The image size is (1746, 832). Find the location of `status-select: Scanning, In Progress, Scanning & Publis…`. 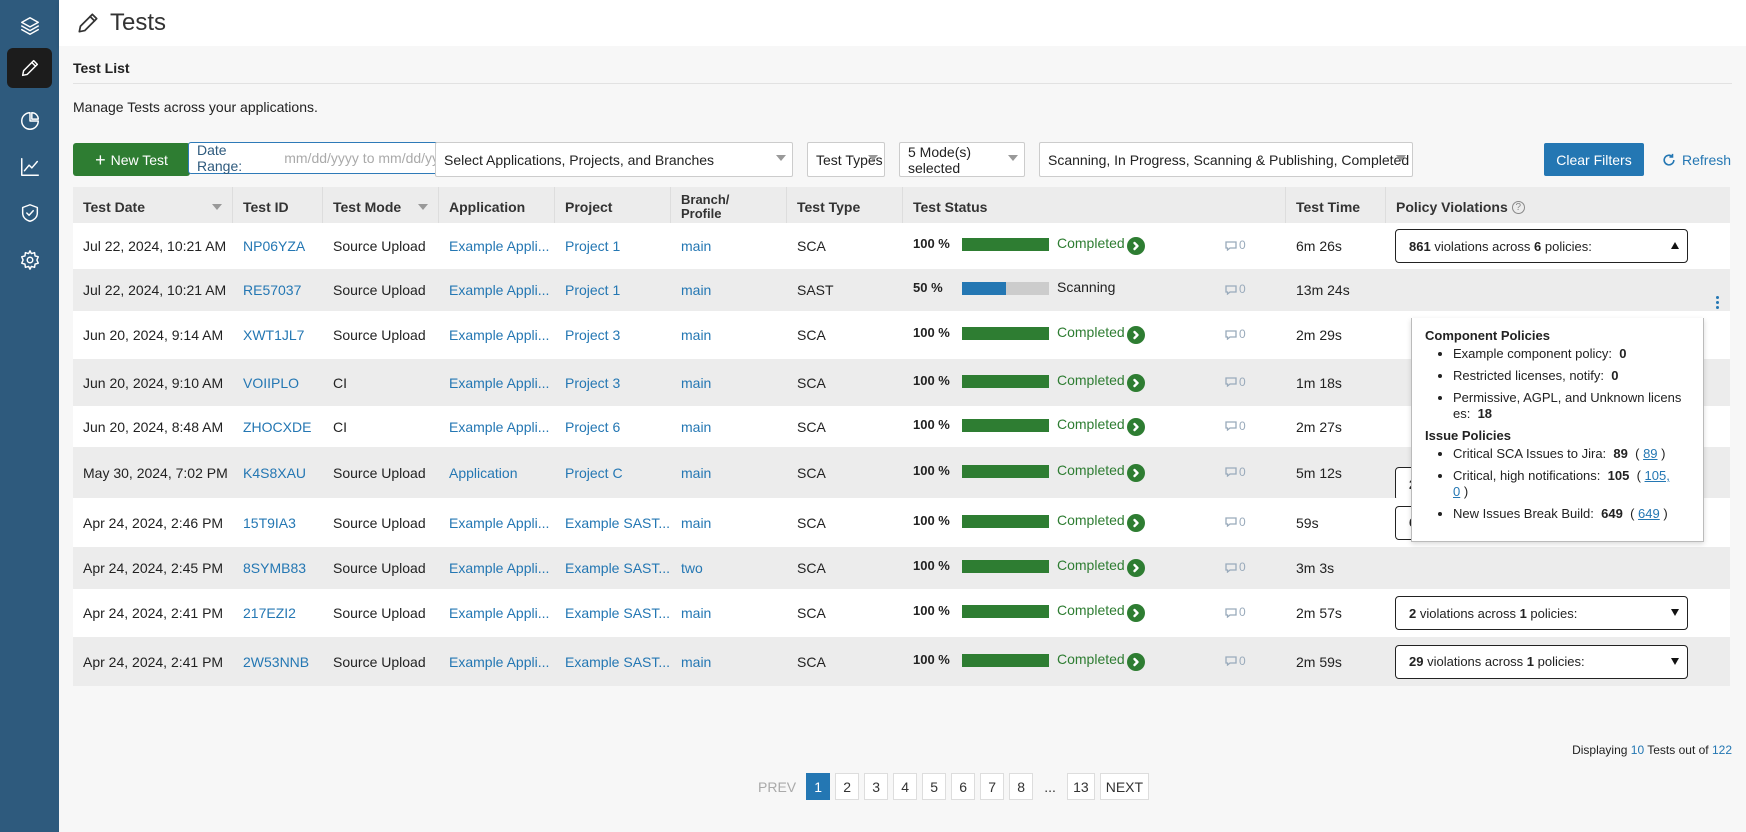

status-select: Scanning, In Progress, Scanning & Publis… is located at coordinates (1226, 159).